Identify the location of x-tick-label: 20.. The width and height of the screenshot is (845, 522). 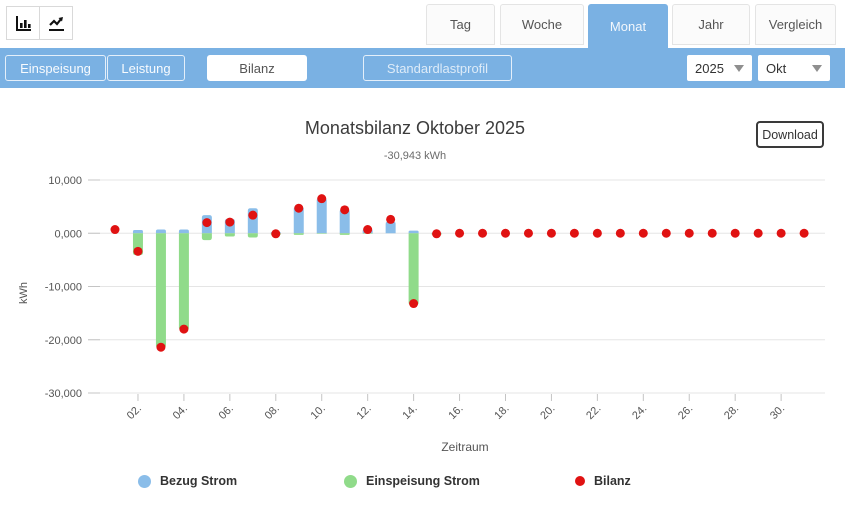
(547, 412).